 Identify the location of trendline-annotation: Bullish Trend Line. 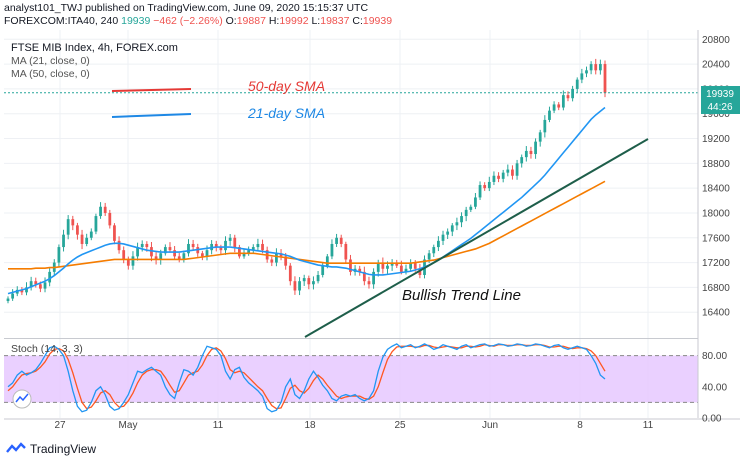
(461, 295).